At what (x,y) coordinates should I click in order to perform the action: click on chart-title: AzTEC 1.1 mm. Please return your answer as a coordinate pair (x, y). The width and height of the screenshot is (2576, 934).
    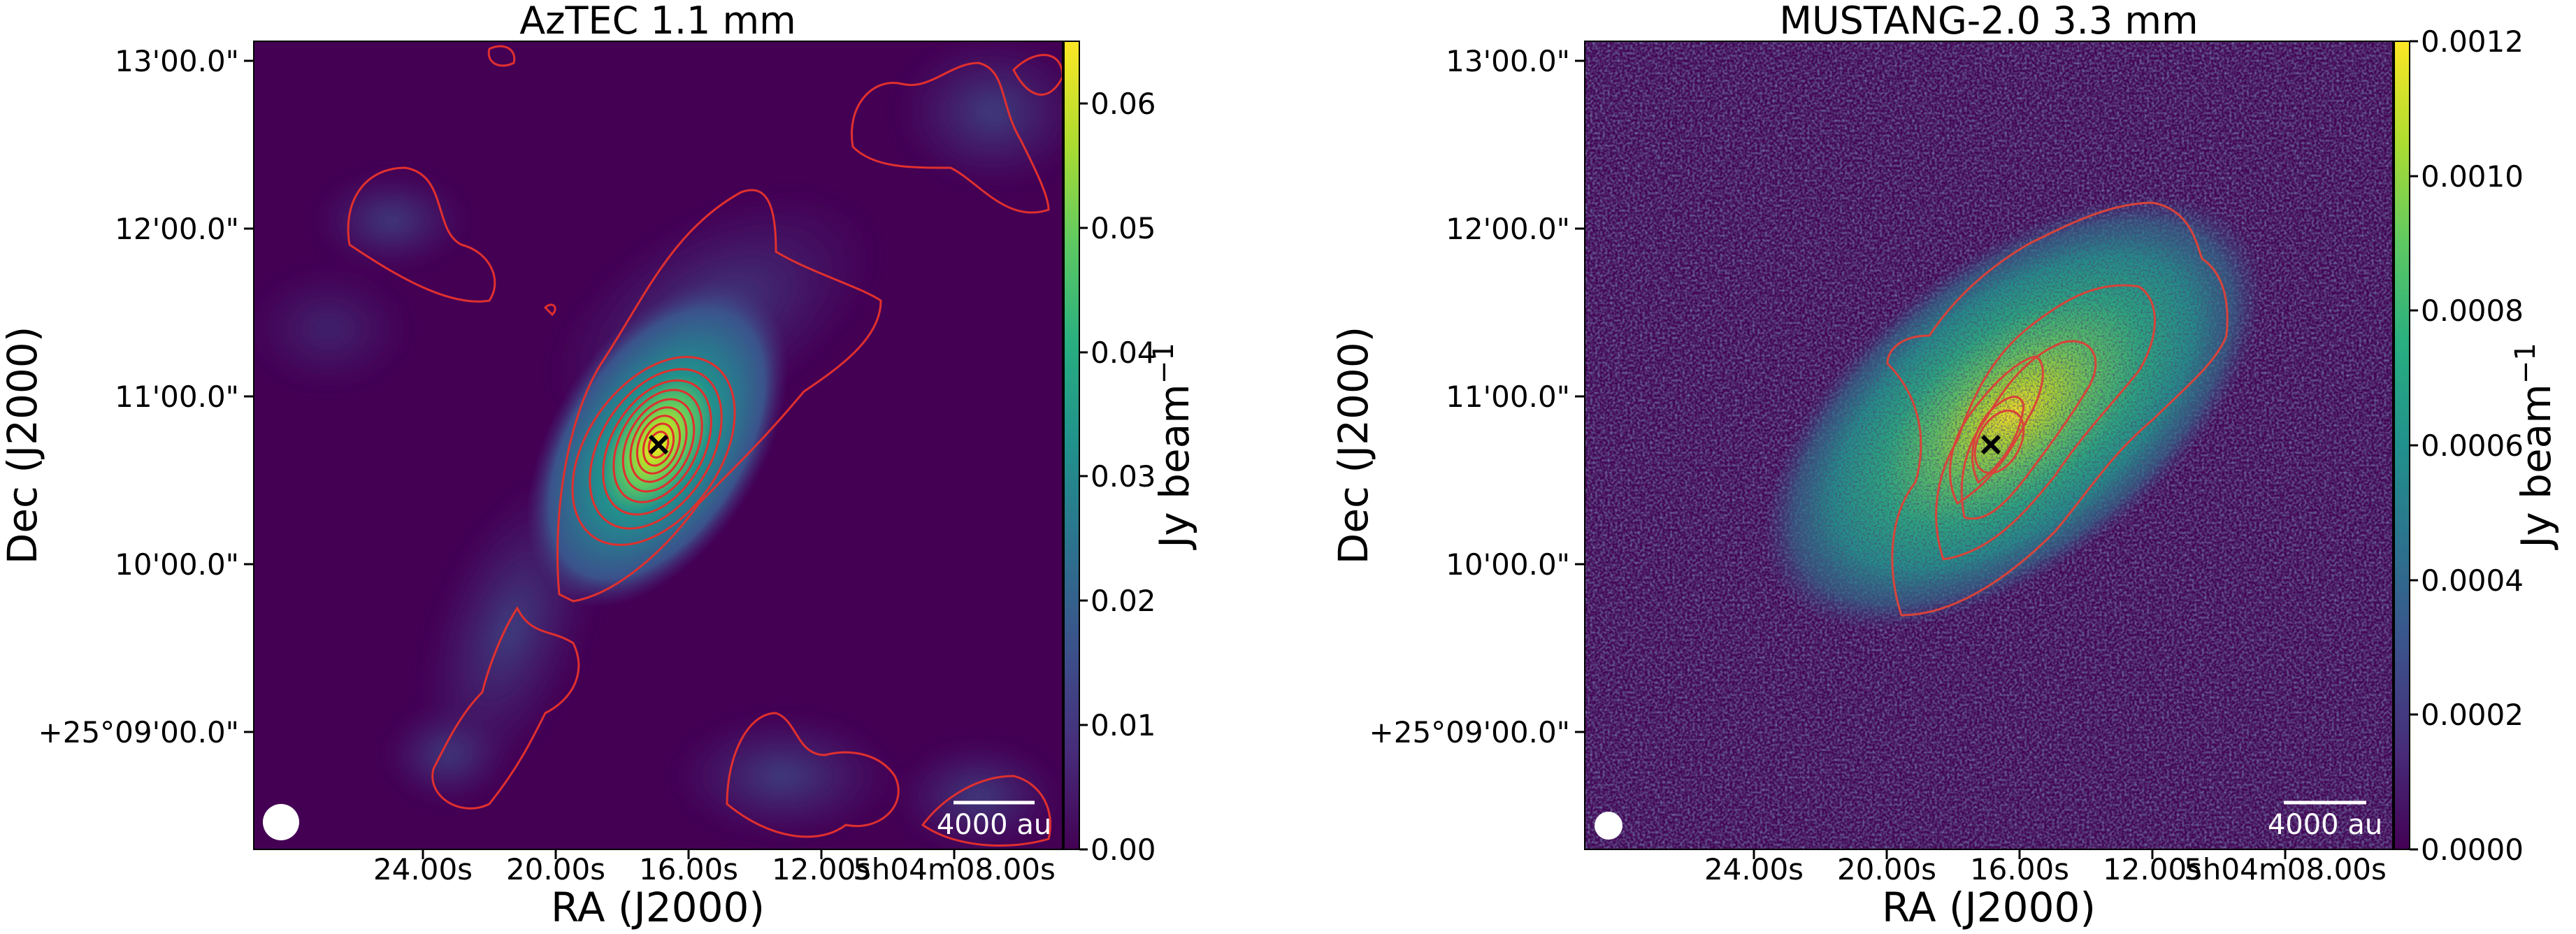
    Looking at the image, I should click on (657, 21).